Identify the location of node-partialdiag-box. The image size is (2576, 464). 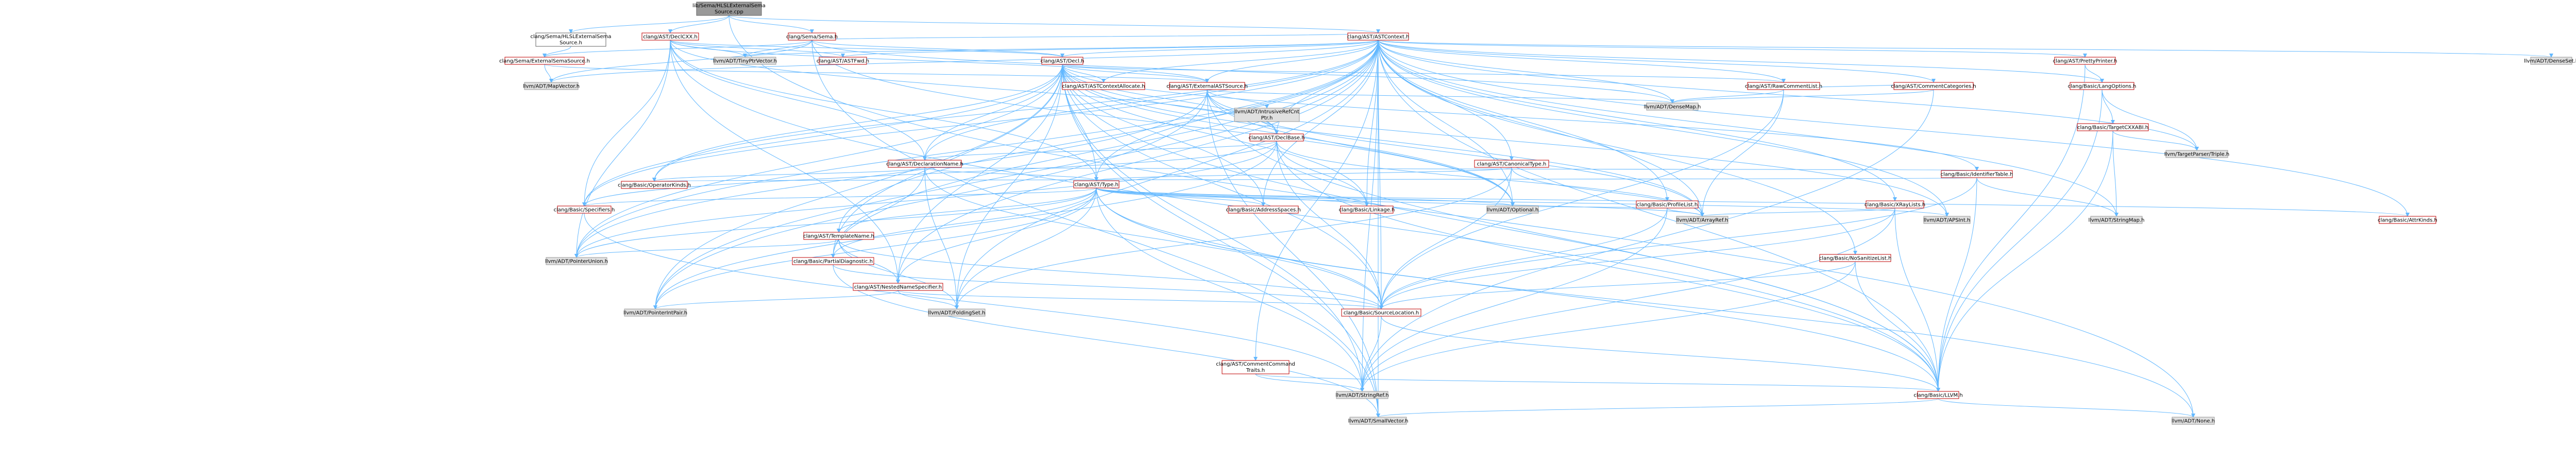
(833, 261).